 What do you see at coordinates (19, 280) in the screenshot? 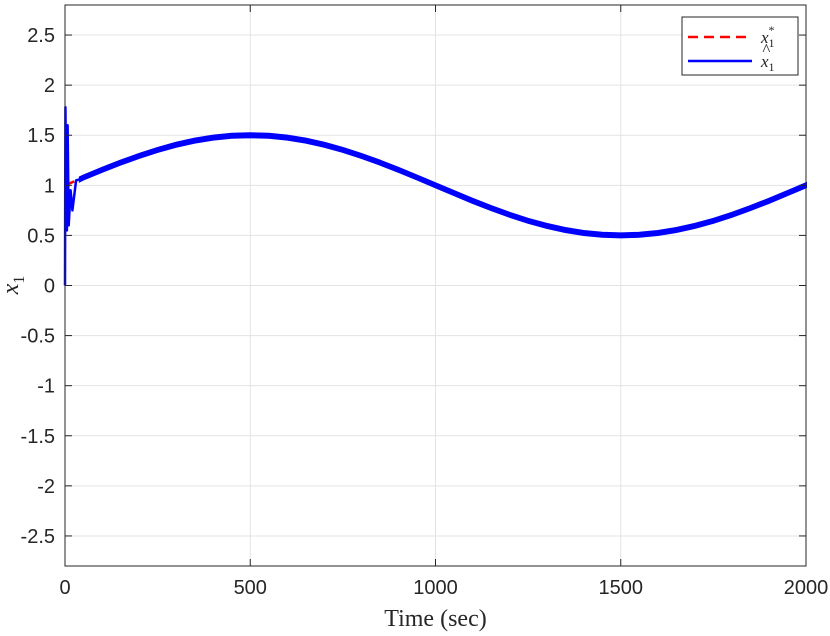
I see `y-axis-label-sub: 1` at bounding box center [19, 280].